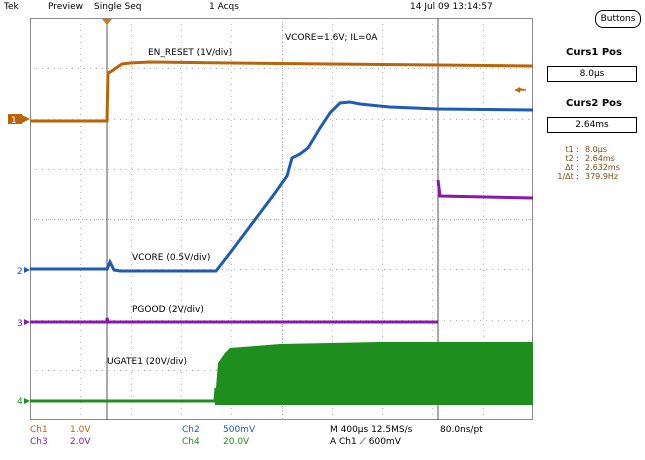 This screenshot has height=460, width=645. What do you see at coordinates (190, 53) in the screenshot?
I see `en-reset-label: EN_RESET (1V/div)` at bounding box center [190, 53].